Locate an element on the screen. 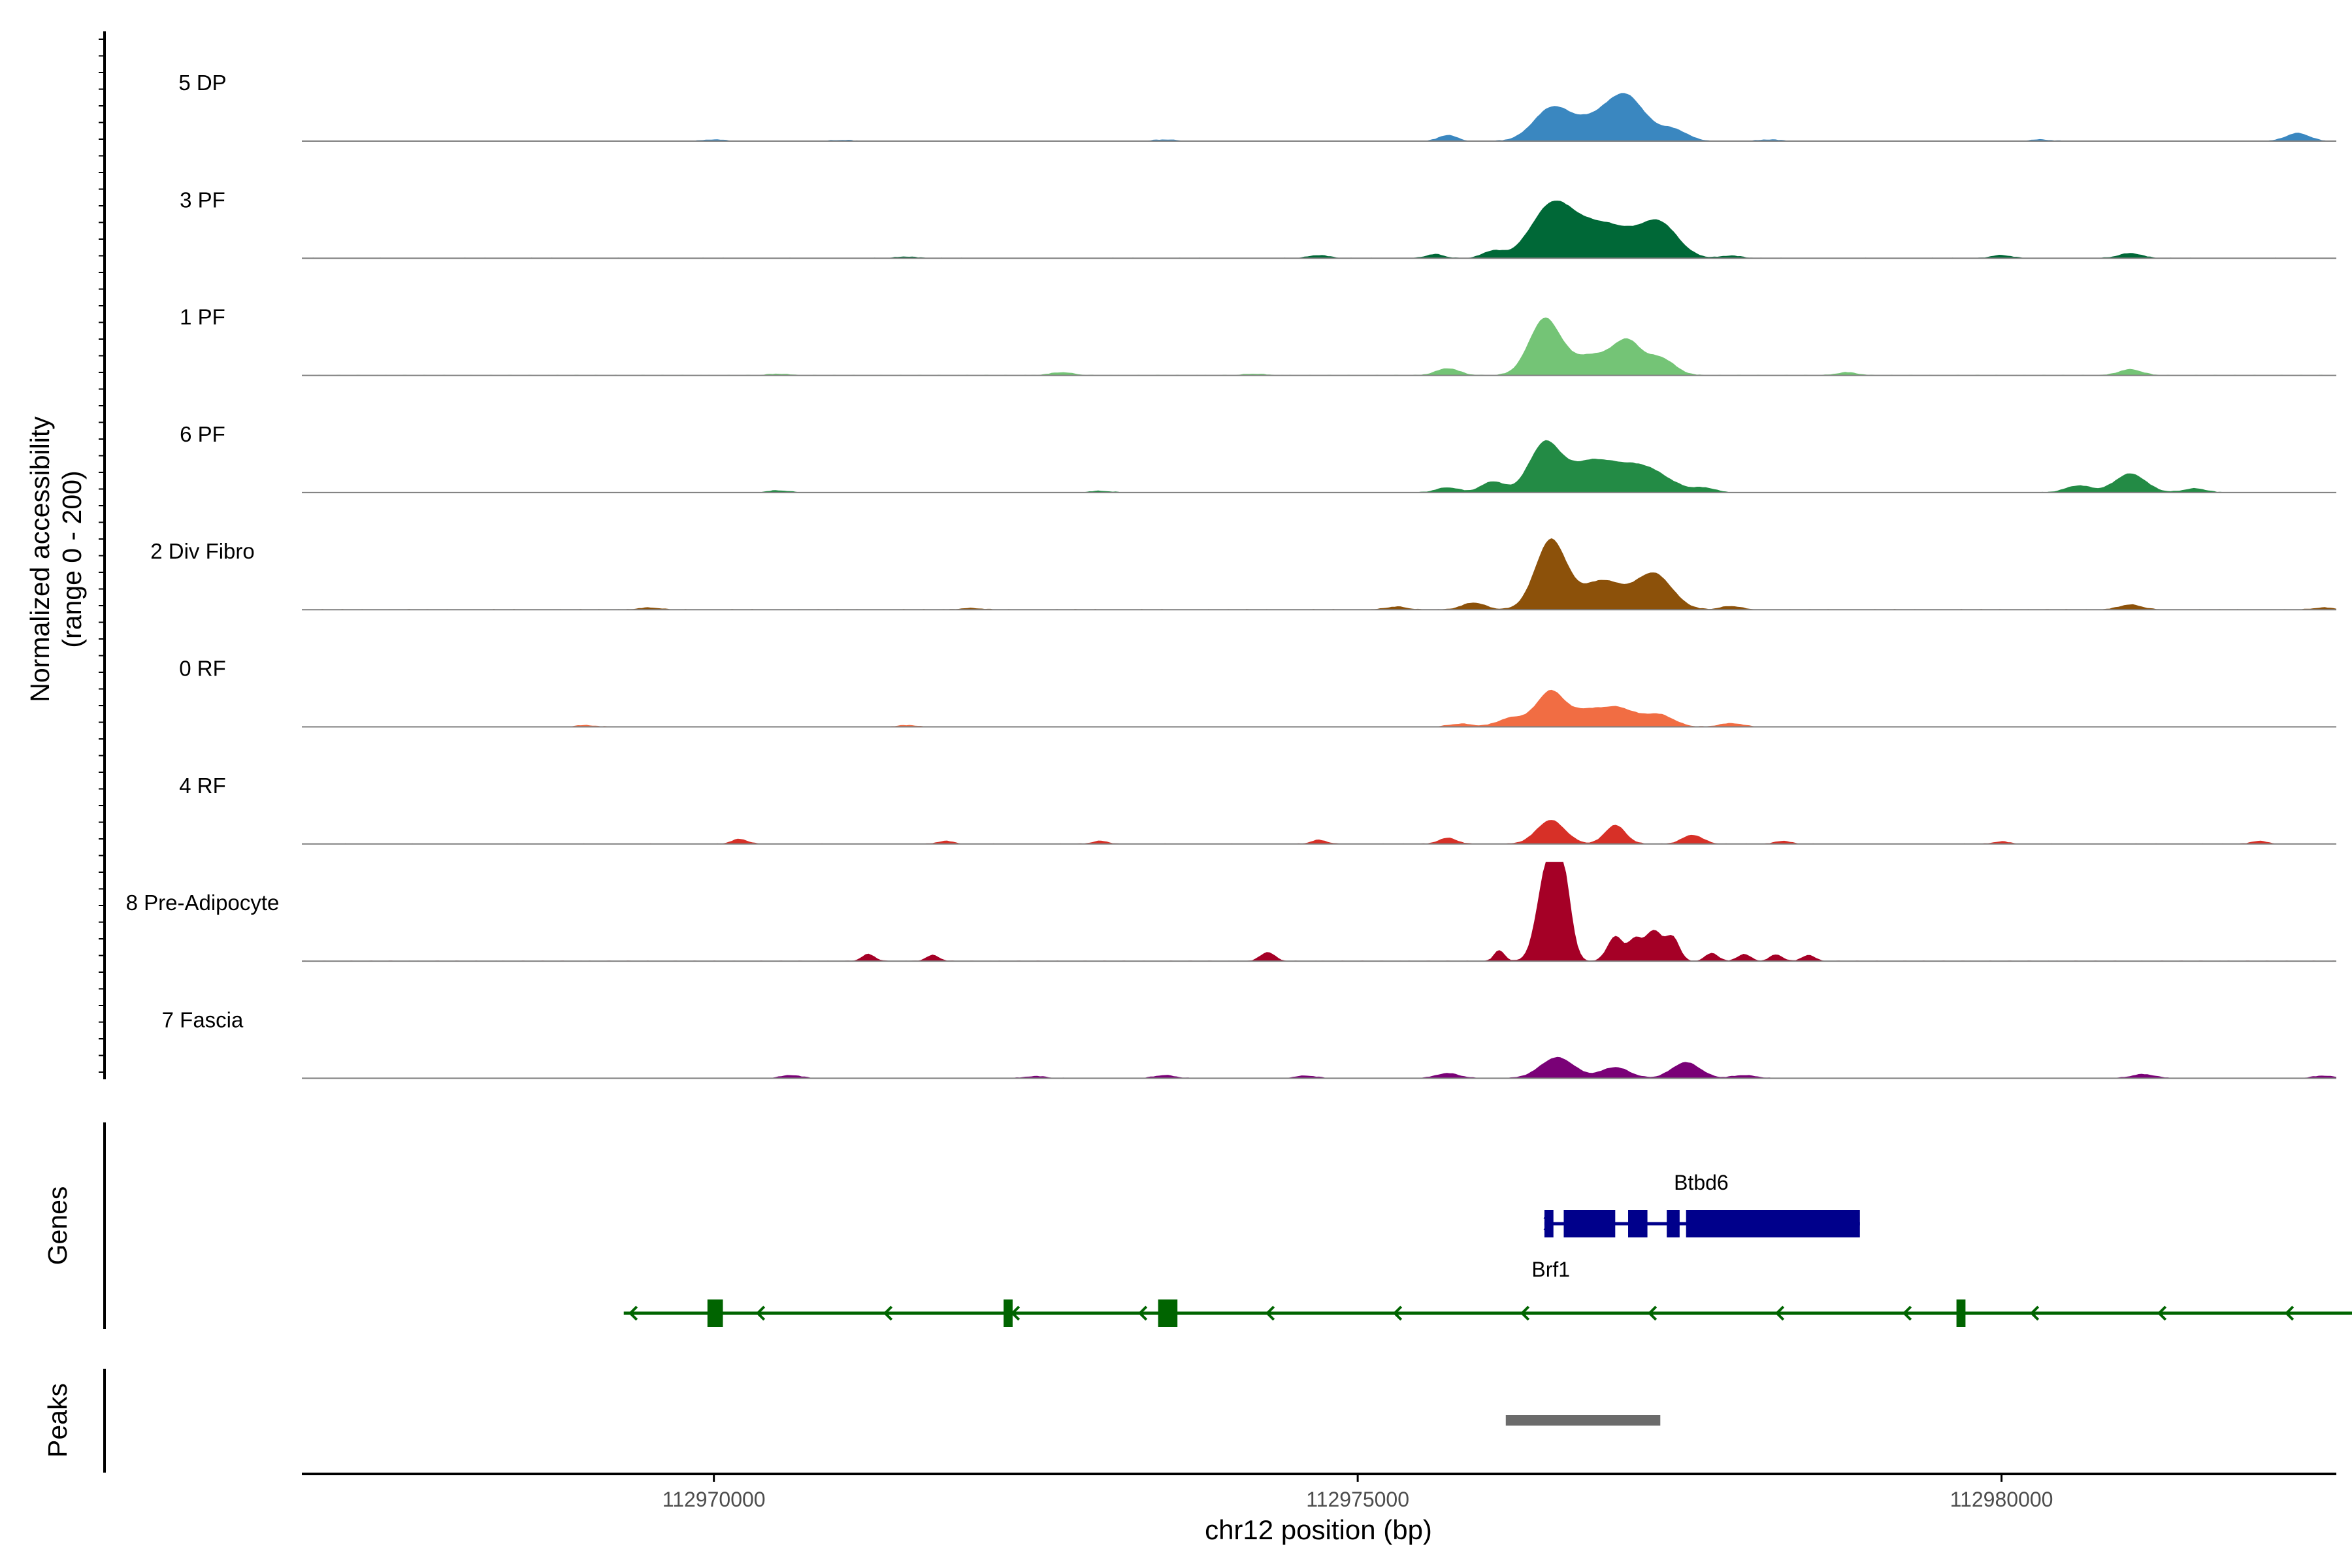 The width and height of the screenshot is (2352, 1568). coverage-area-7-fascia is located at coordinates (1319, 1067).